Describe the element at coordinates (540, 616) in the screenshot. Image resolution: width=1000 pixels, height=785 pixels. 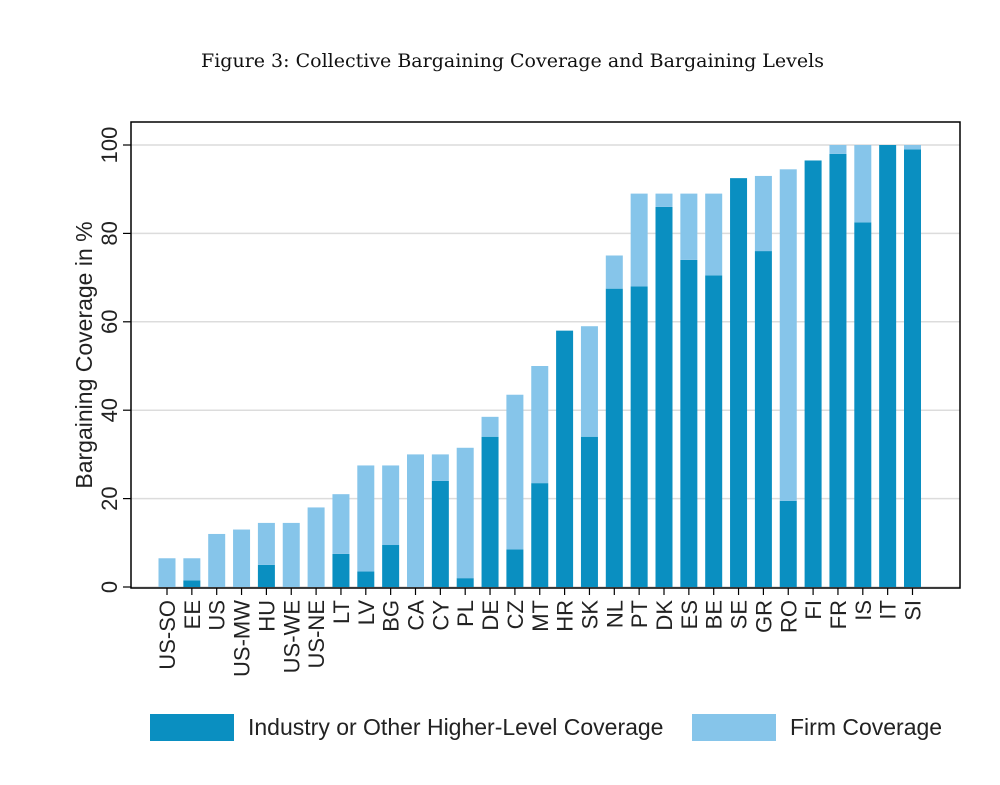
I see `x-tick-label: MT` at that location.